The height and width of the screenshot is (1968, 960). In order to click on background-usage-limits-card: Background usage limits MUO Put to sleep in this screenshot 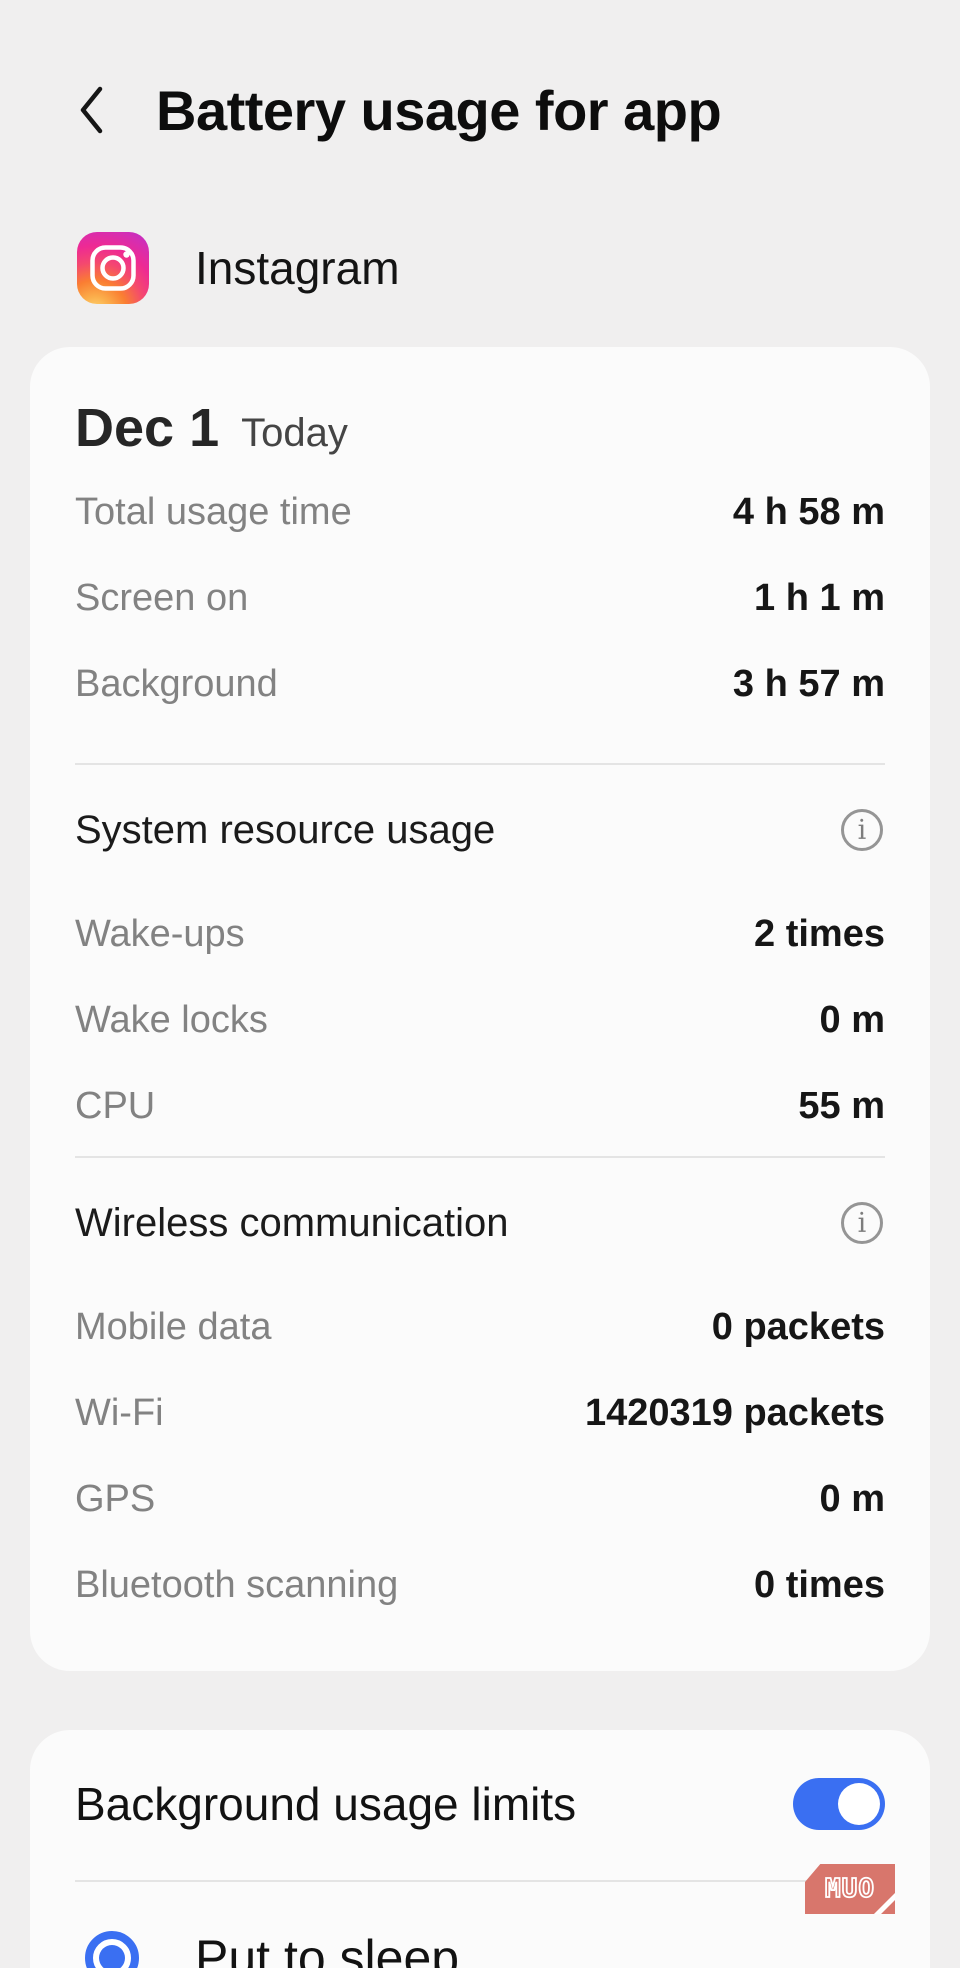, I will do `click(480, 1849)`.